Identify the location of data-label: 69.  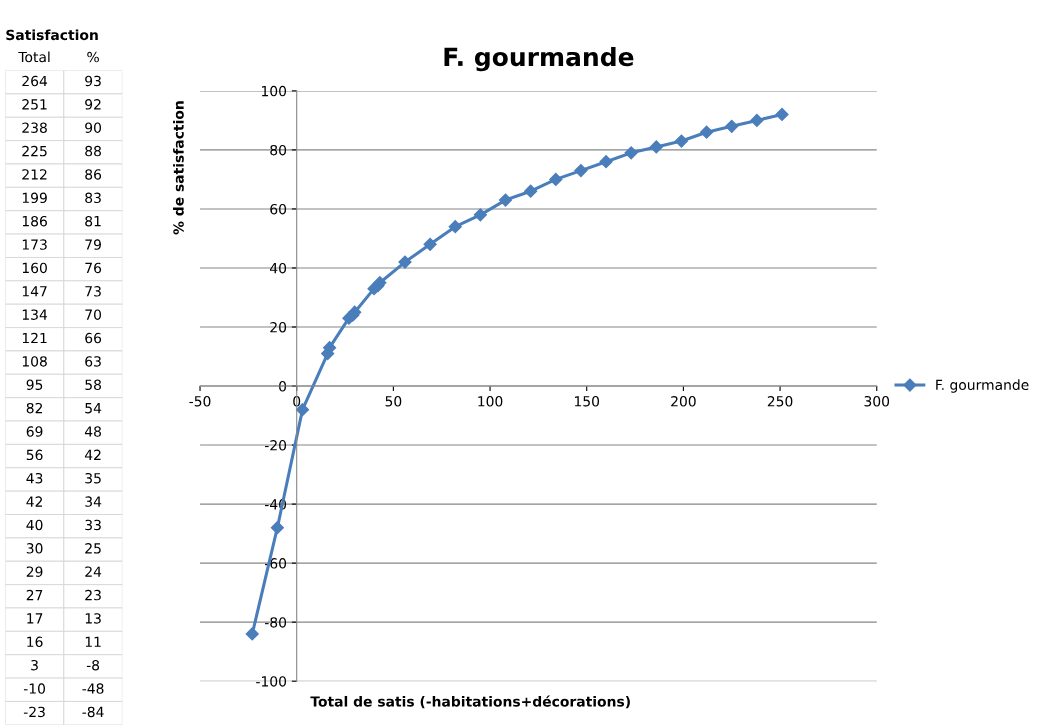
(34, 431).